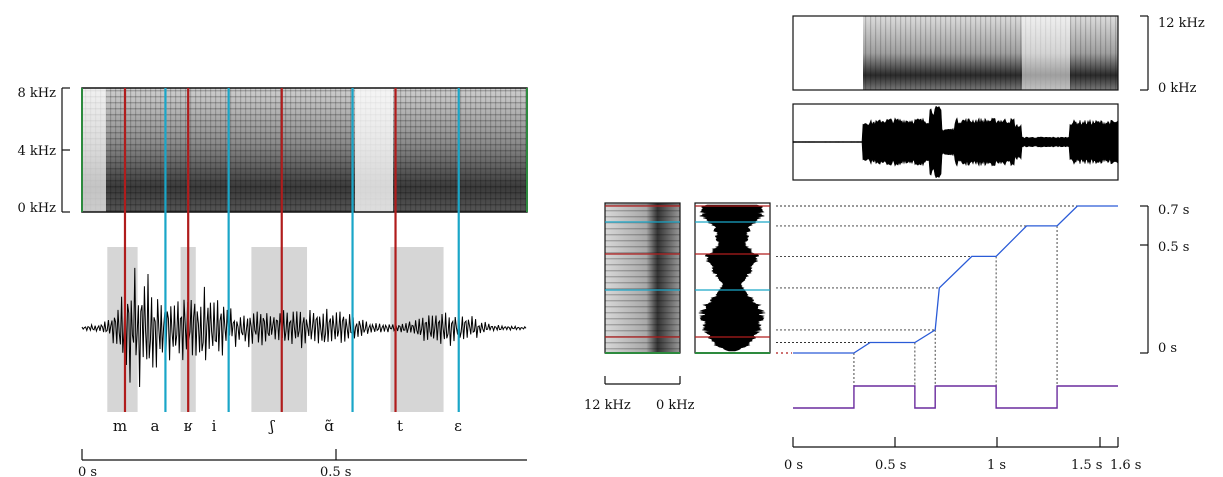 This screenshot has width=1223, height=477. Describe the element at coordinates (607, 405) in the screenshot. I see `small-freq-tick-12: 12 kHz` at that location.